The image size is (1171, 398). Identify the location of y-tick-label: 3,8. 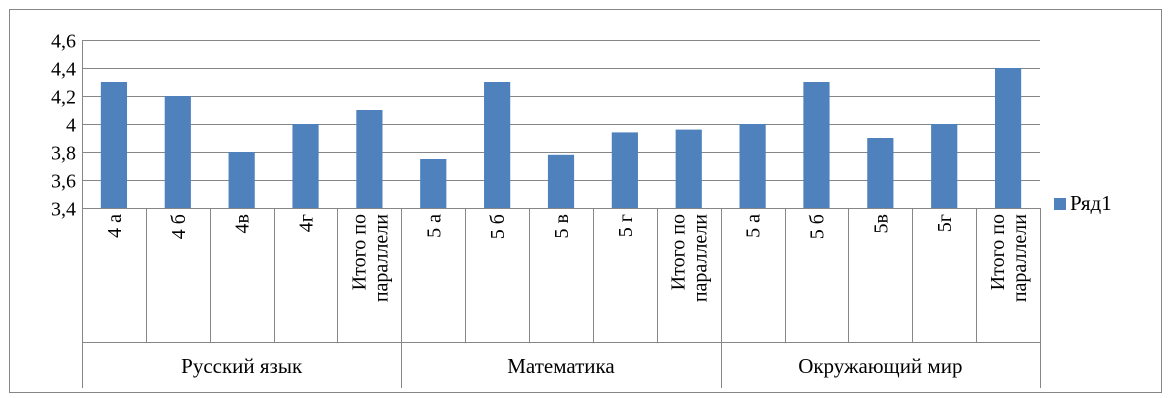
(63, 154).